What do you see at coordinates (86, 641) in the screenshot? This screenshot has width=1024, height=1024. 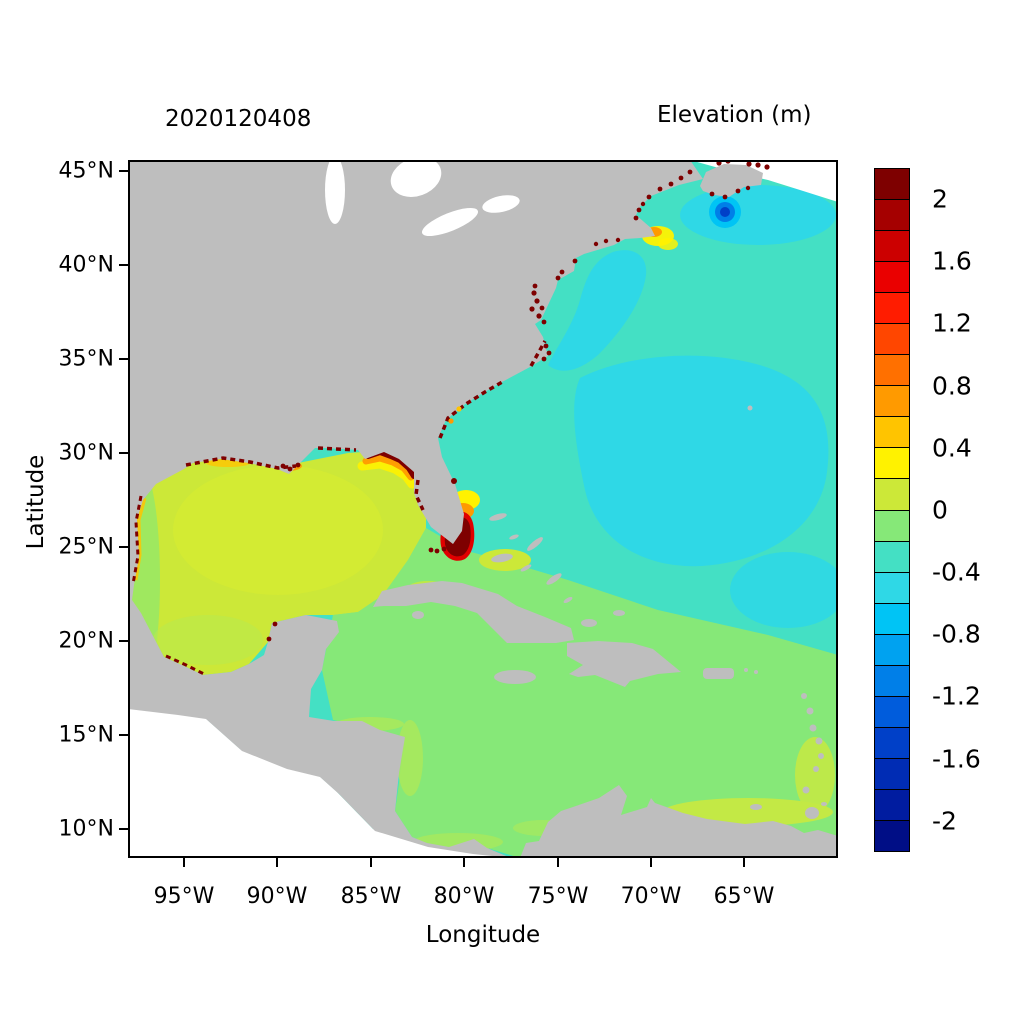 I see `y-tick-label: 20°N` at bounding box center [86, 641].